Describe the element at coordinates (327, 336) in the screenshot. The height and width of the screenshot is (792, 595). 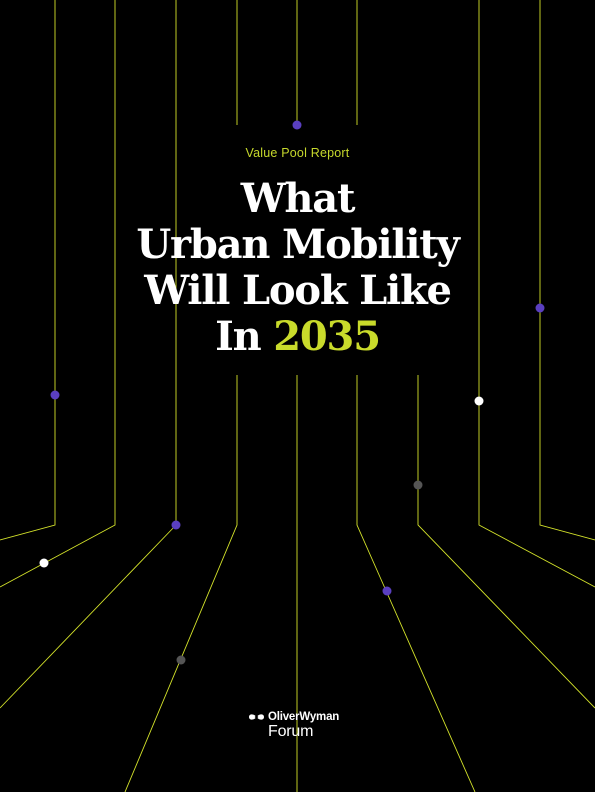
I see `title-year: 2035` at that location.